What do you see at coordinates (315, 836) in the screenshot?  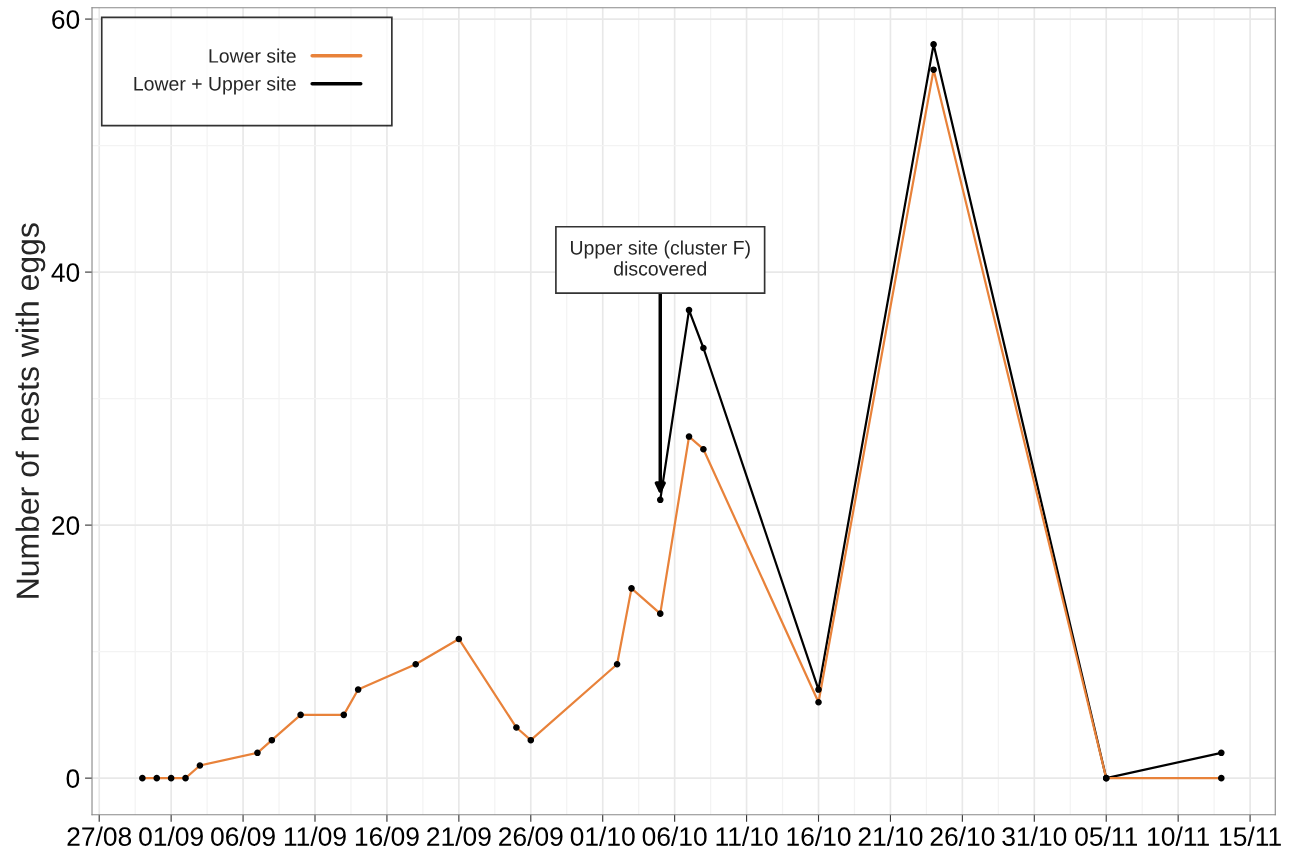 I see `x-tick-label: 11/09` at bounding box center [315, 836].